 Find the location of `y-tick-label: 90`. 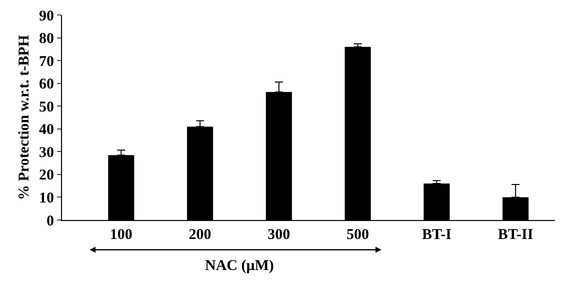

y-tick-label: 90 is located at coordinates (46, 16).